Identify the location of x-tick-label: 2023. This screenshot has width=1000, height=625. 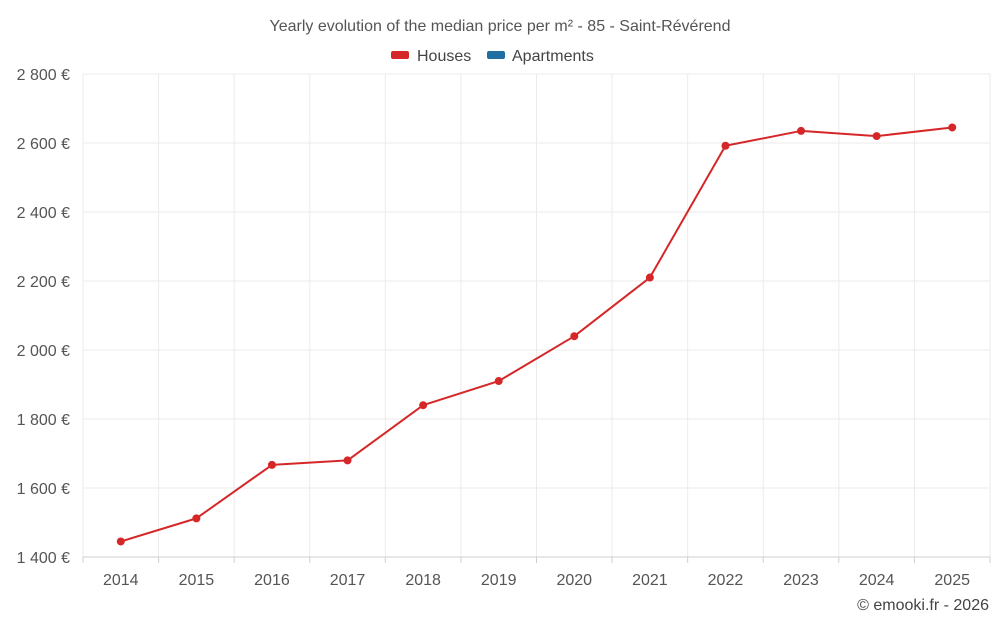
(801, 580).